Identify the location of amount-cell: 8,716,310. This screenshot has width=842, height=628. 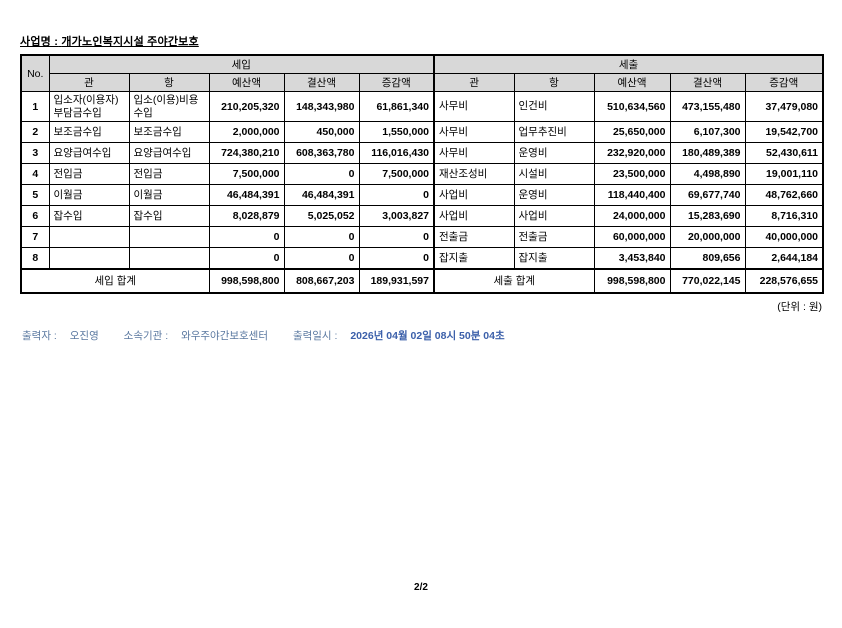
(784, 216).